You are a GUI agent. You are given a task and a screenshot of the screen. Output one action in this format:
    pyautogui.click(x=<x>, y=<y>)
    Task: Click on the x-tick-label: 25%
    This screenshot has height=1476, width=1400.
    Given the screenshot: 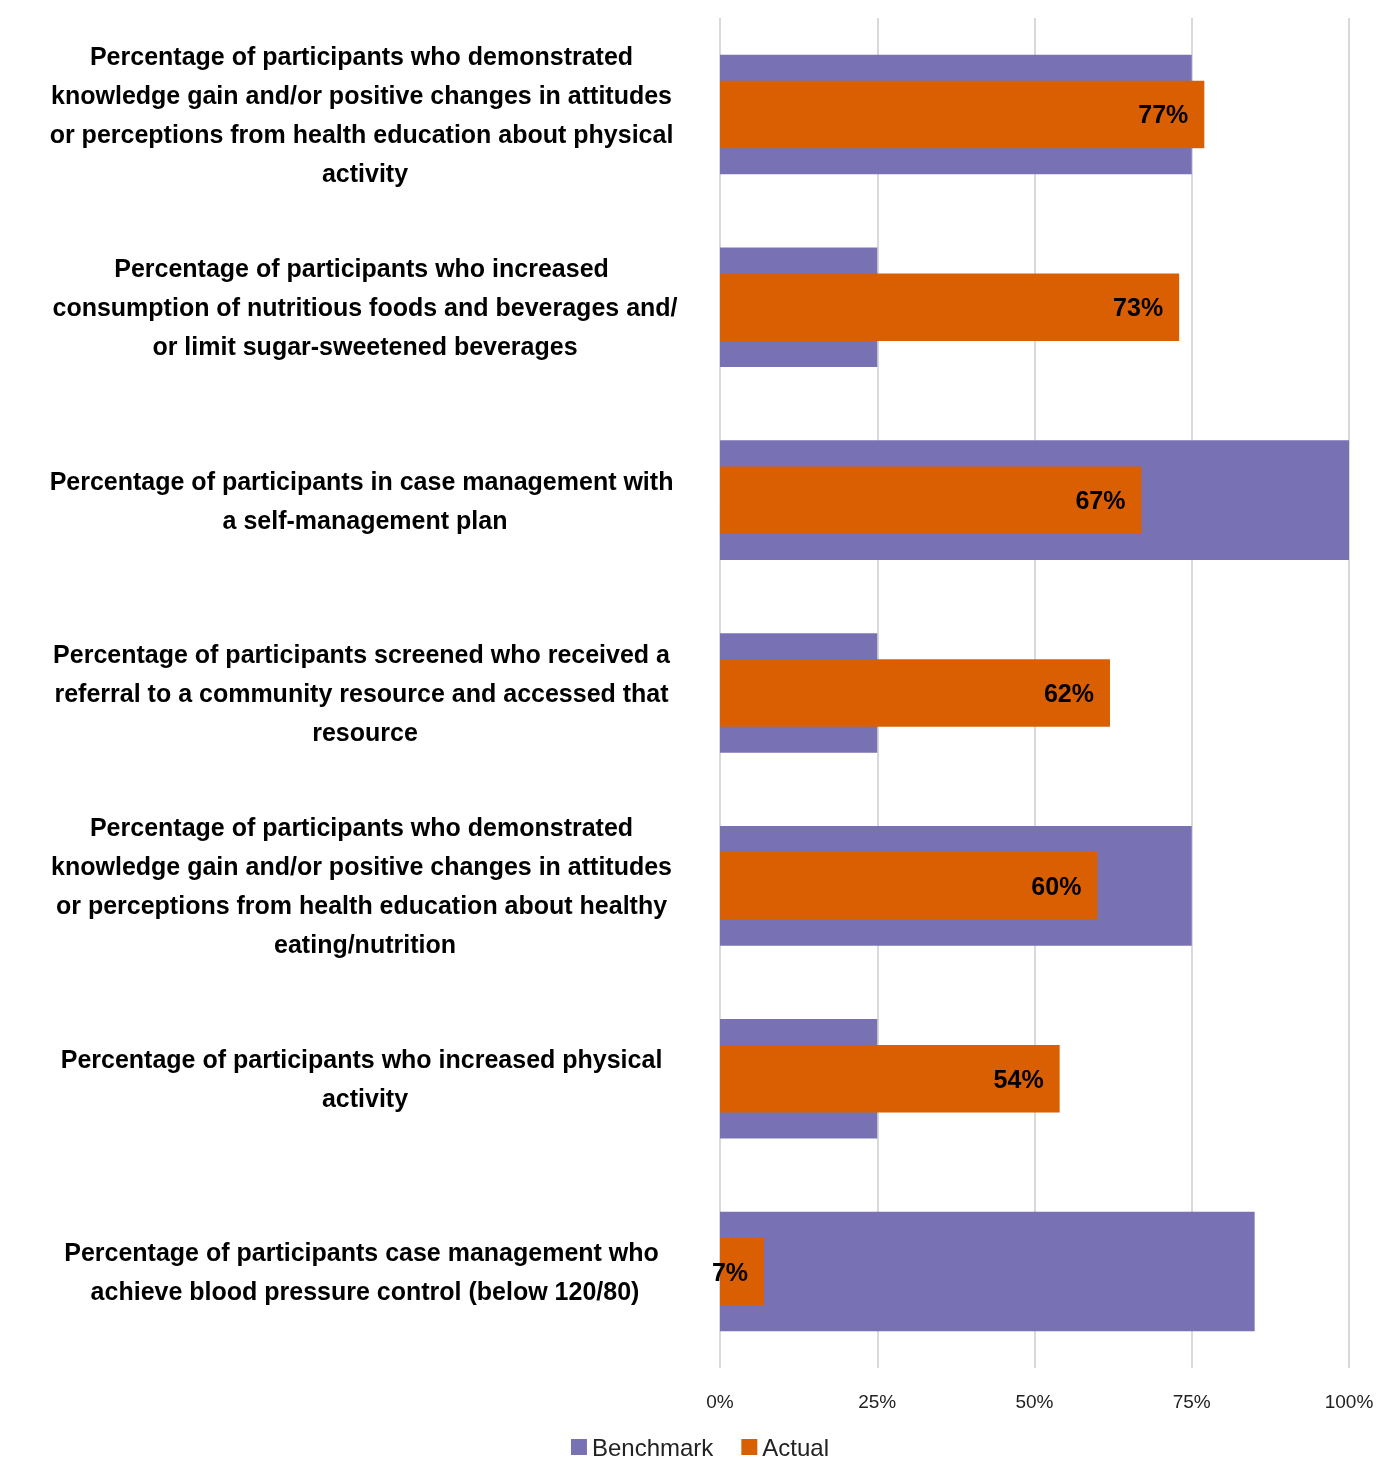 What is the action you would take?
    pyautogui.click(x=877, y=1401)
    